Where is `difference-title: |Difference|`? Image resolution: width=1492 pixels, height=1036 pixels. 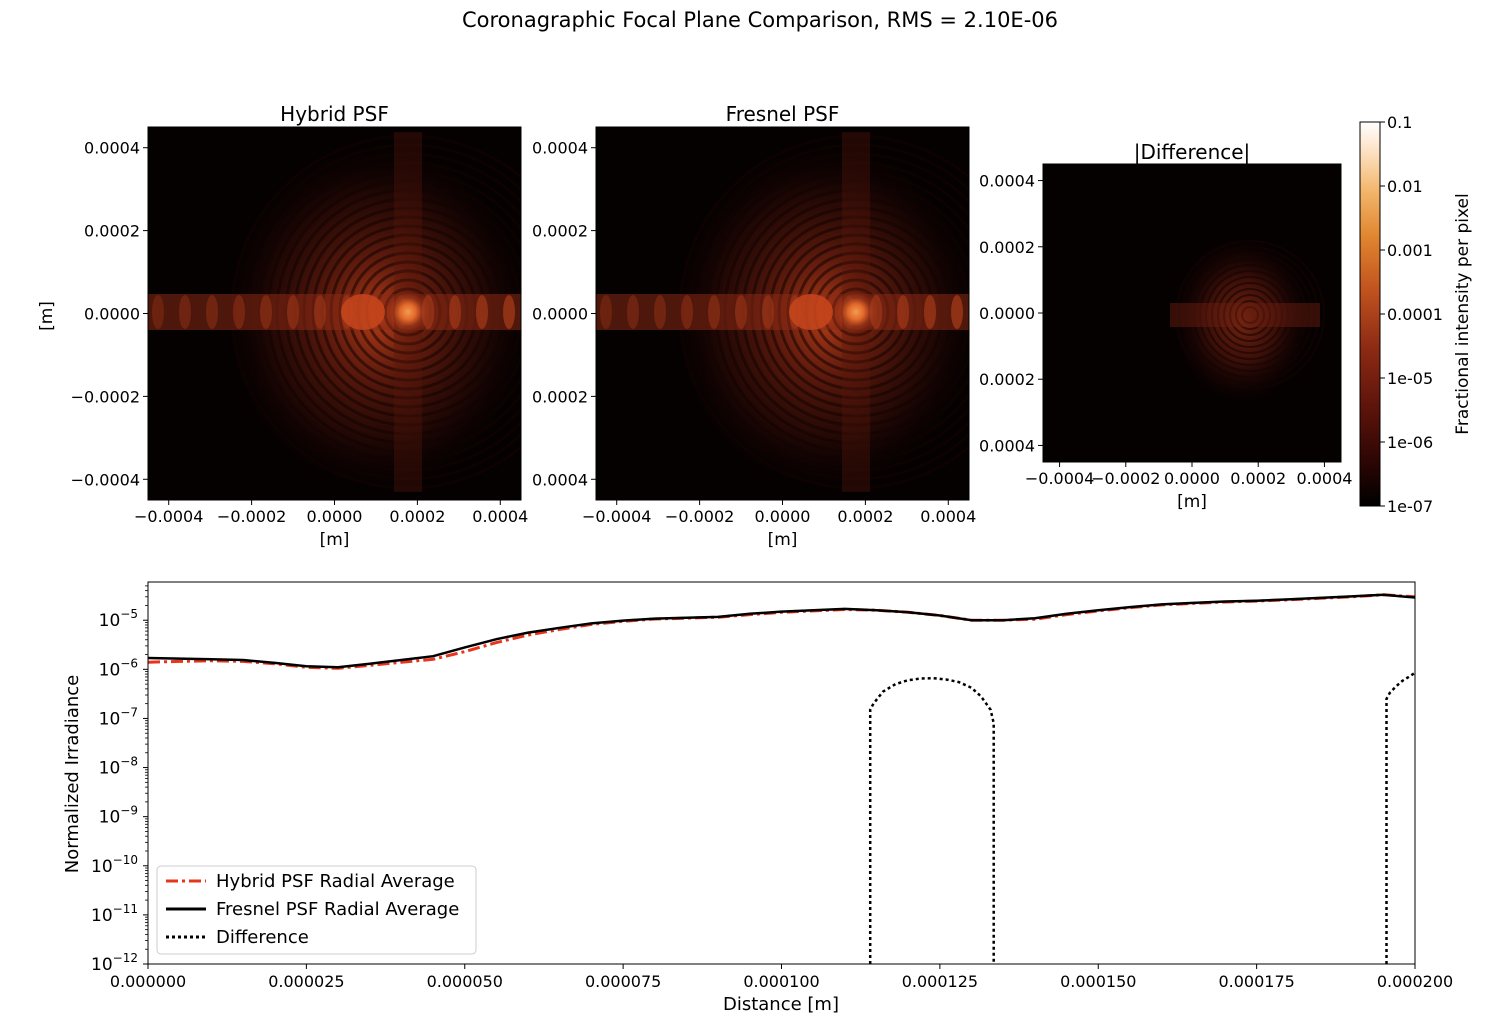
difference-title: |Difference| is located at coordinates (1192, 152).